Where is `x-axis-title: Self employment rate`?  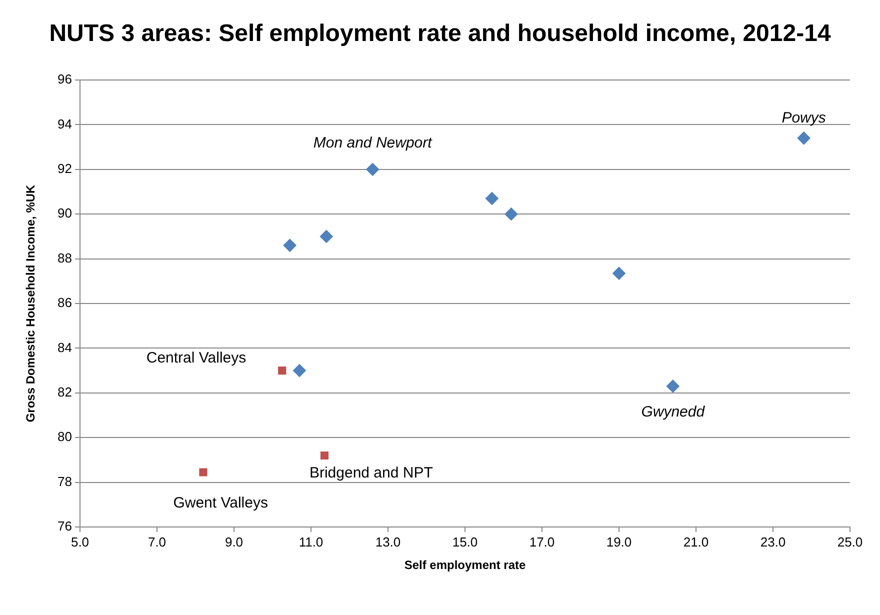 x-axis-title: Self employment rate is located at coordinates (465, 565).